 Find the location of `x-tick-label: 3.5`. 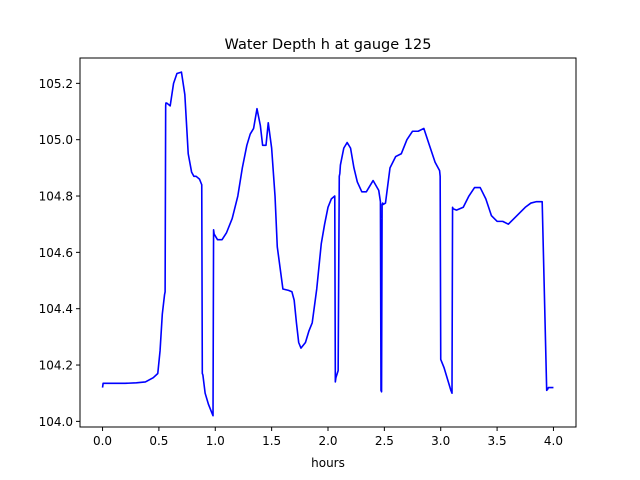

x-tick-label: 3.5 is located at coordinates (497, 441).